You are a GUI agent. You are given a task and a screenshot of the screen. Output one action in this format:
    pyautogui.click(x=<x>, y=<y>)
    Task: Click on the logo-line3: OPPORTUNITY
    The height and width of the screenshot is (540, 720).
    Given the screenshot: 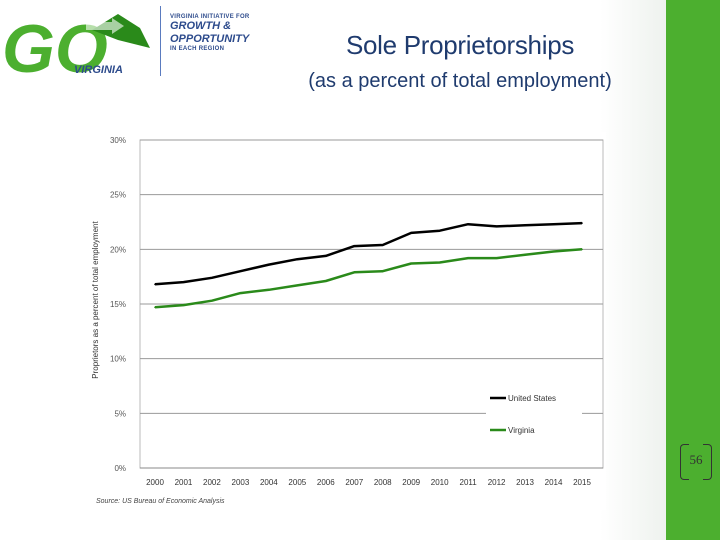 What is the action you would take?
    pyautogui.click(x=210, y=39)
    